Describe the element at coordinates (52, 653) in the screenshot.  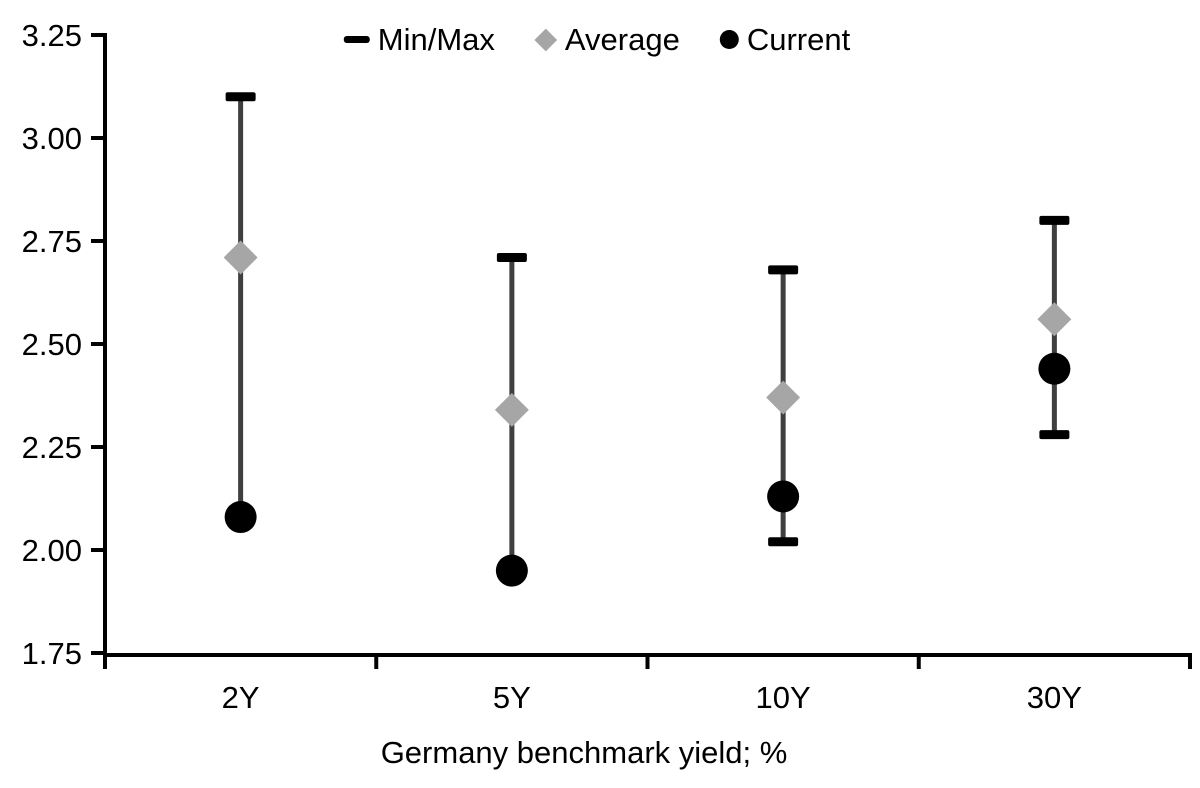
I see `y-tick-label-0: 1.75` at that location.